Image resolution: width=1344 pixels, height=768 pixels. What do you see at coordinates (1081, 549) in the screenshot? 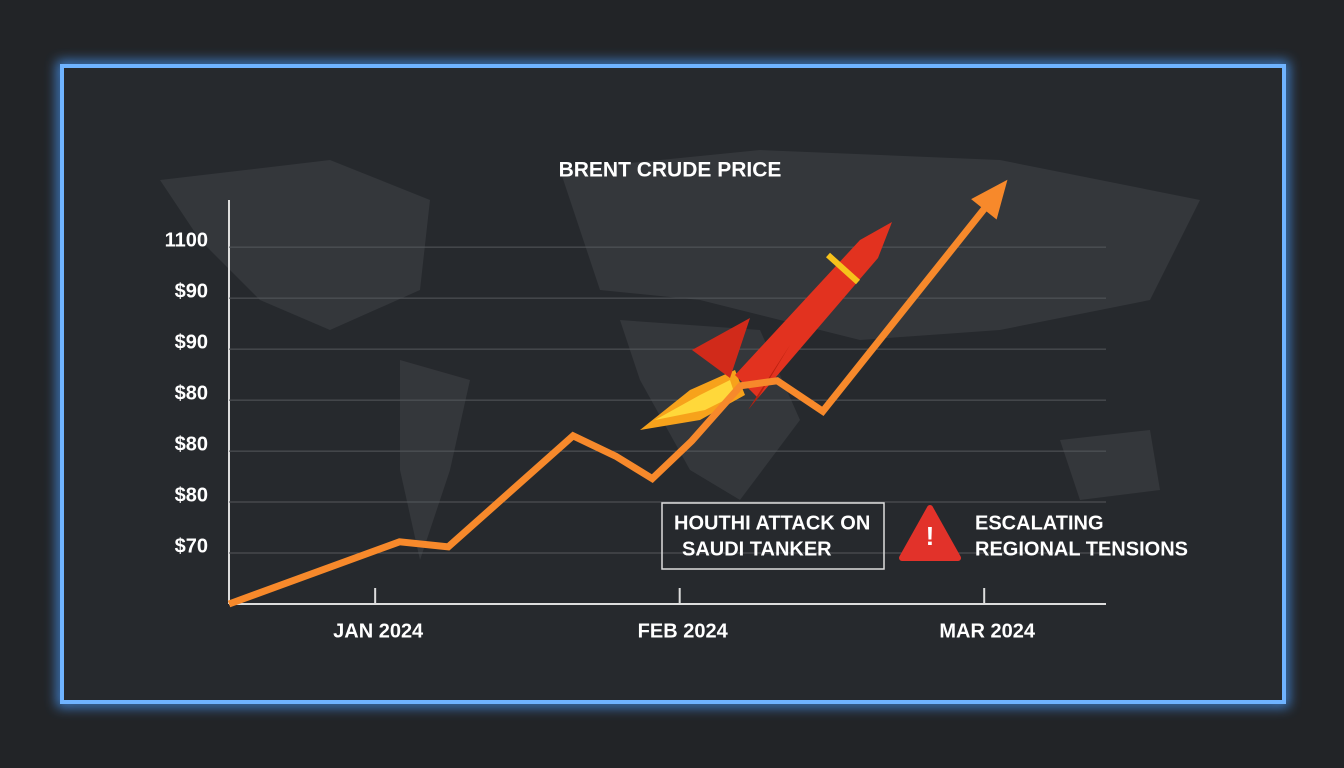
I see `annotation-text: REGIONAL TENSIONS` at bounding box center [1081, 549].